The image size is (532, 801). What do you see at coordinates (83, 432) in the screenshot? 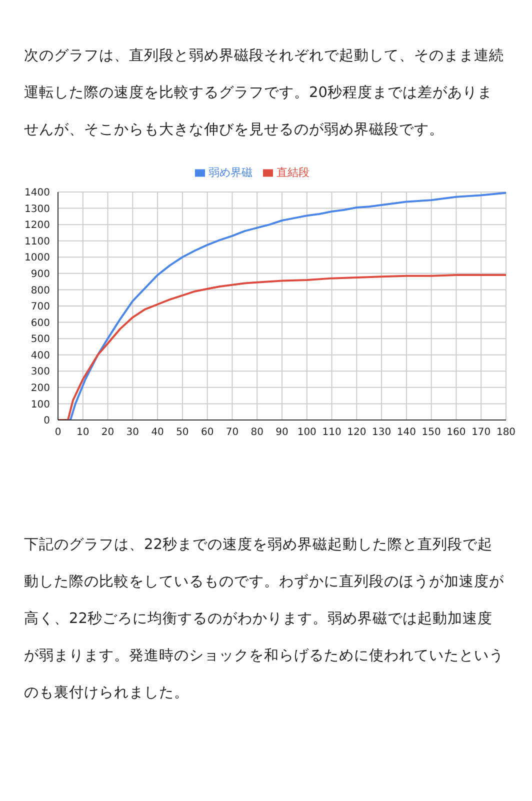
I see `x-tick-label: 10` at bounding box center [83, 432].